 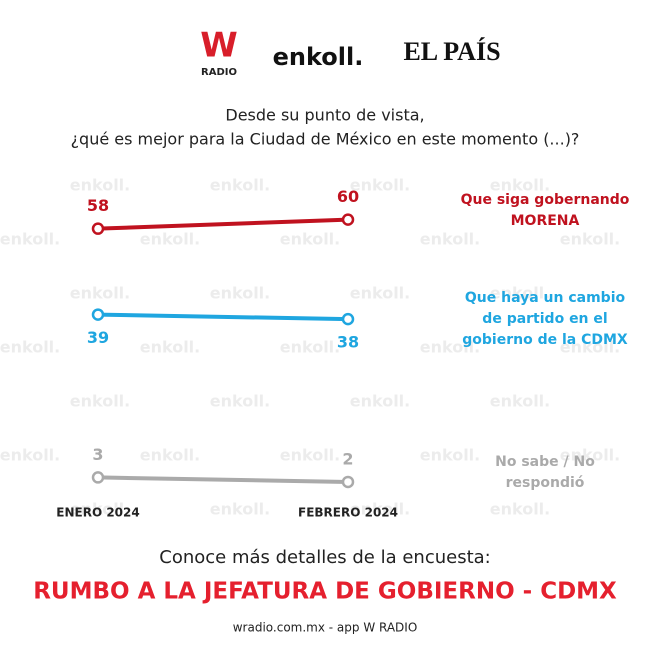 What do you see at coordinates (348, 342) in the screenshot?
I see `data-label: 38` at bounding box center [348, 342].